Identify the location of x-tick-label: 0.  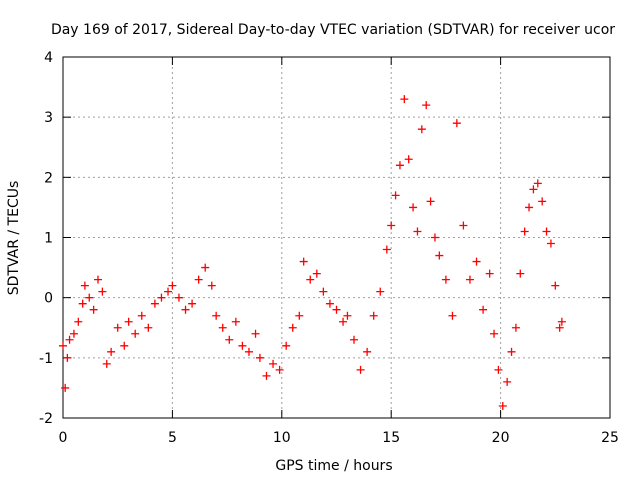
(63, 438).